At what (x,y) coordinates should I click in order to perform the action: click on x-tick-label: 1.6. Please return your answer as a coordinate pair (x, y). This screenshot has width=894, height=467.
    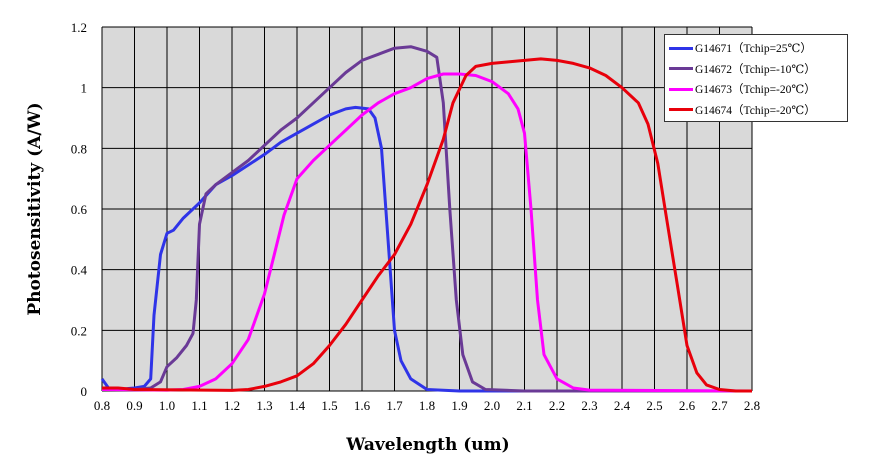
    Looking at the image, I should click on (362, 405).